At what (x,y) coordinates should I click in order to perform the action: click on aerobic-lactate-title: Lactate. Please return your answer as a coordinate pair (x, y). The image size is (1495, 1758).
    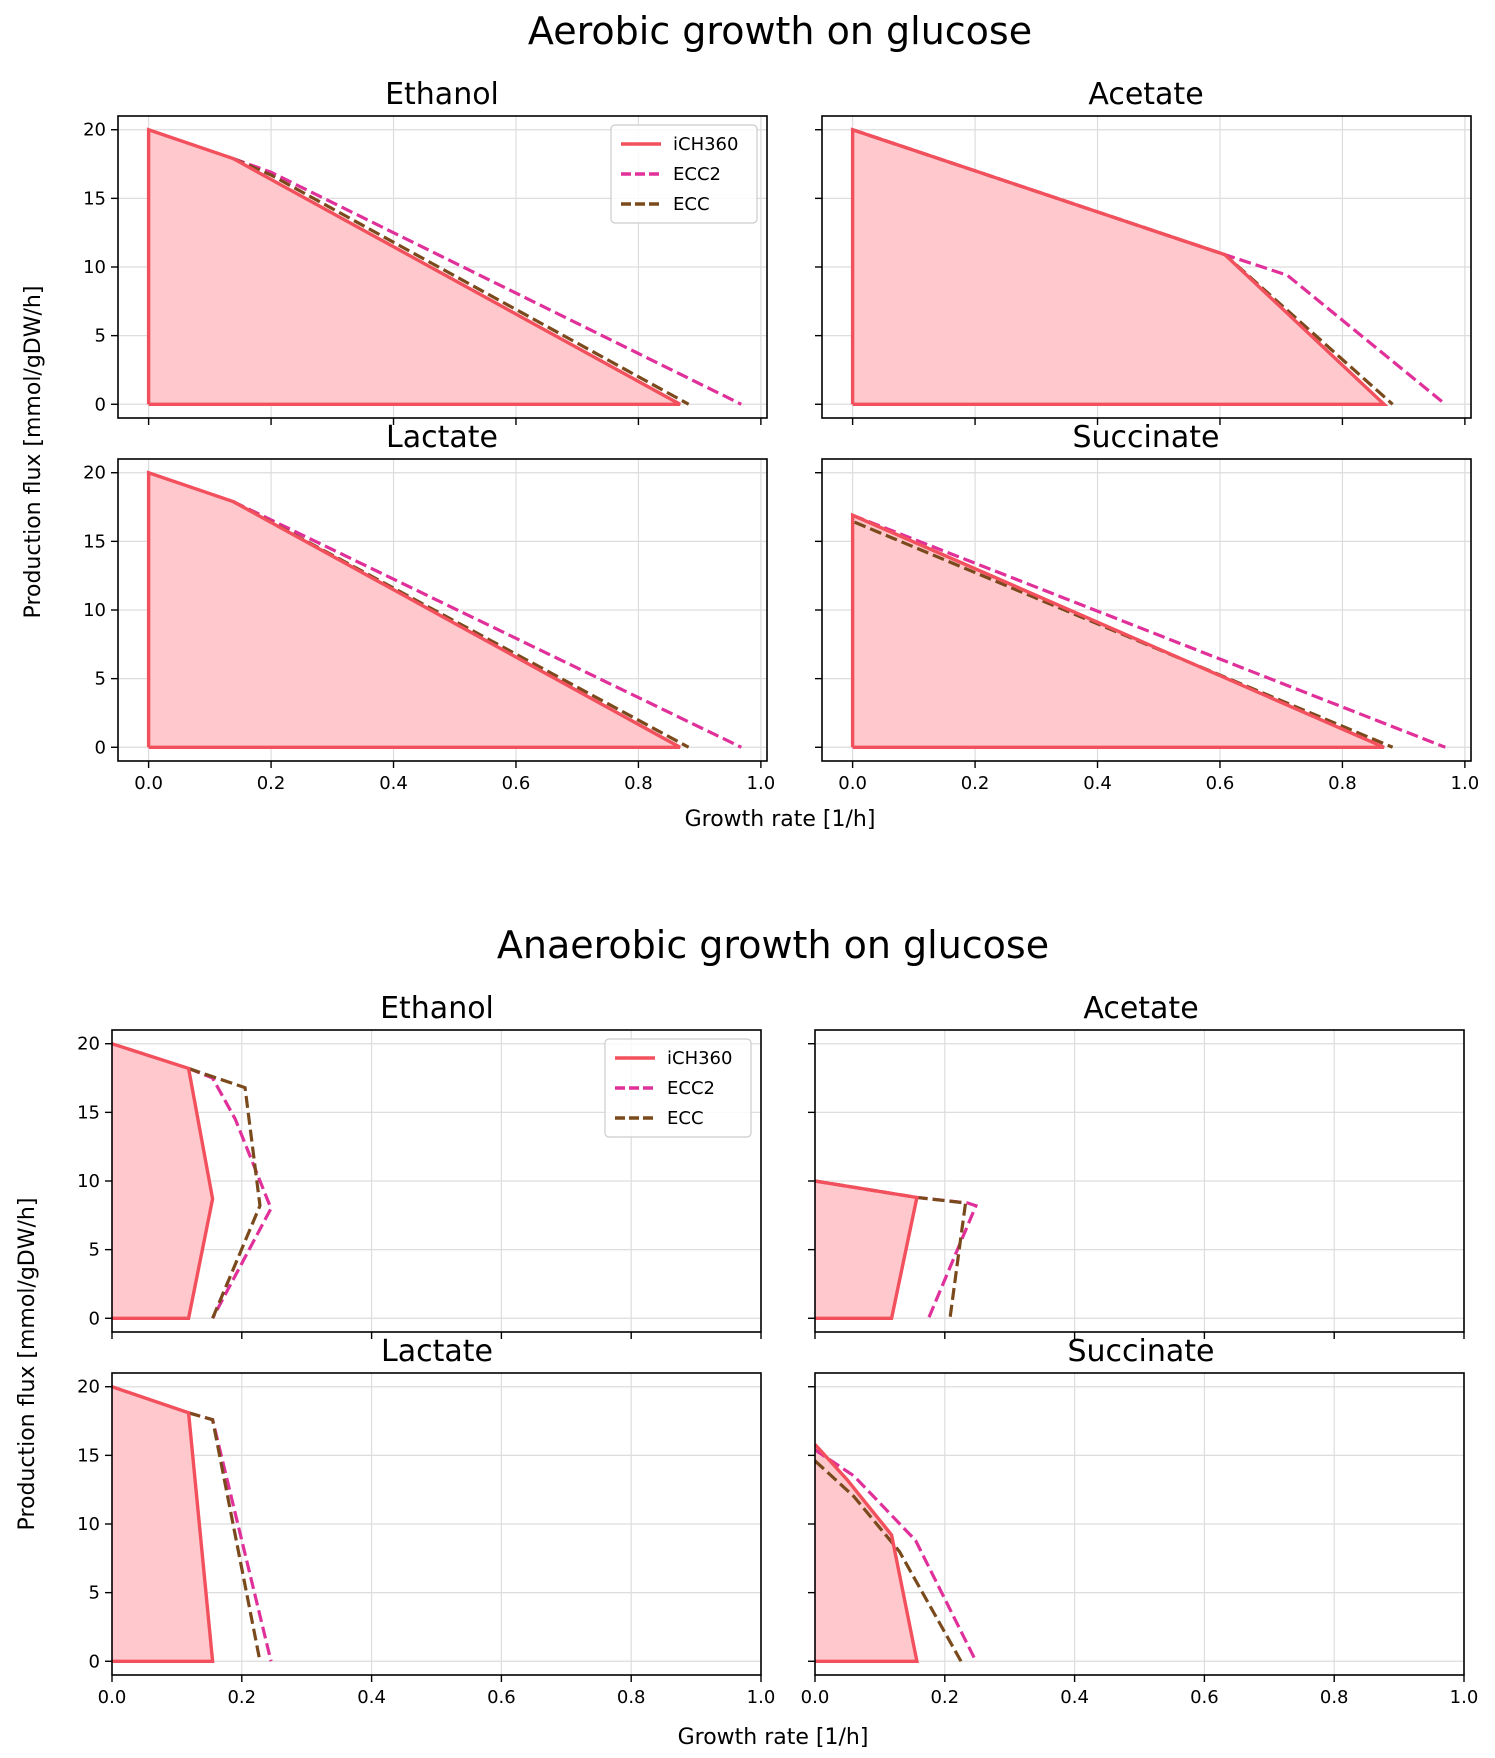
    Looking at the image, I should click on (442, 437).